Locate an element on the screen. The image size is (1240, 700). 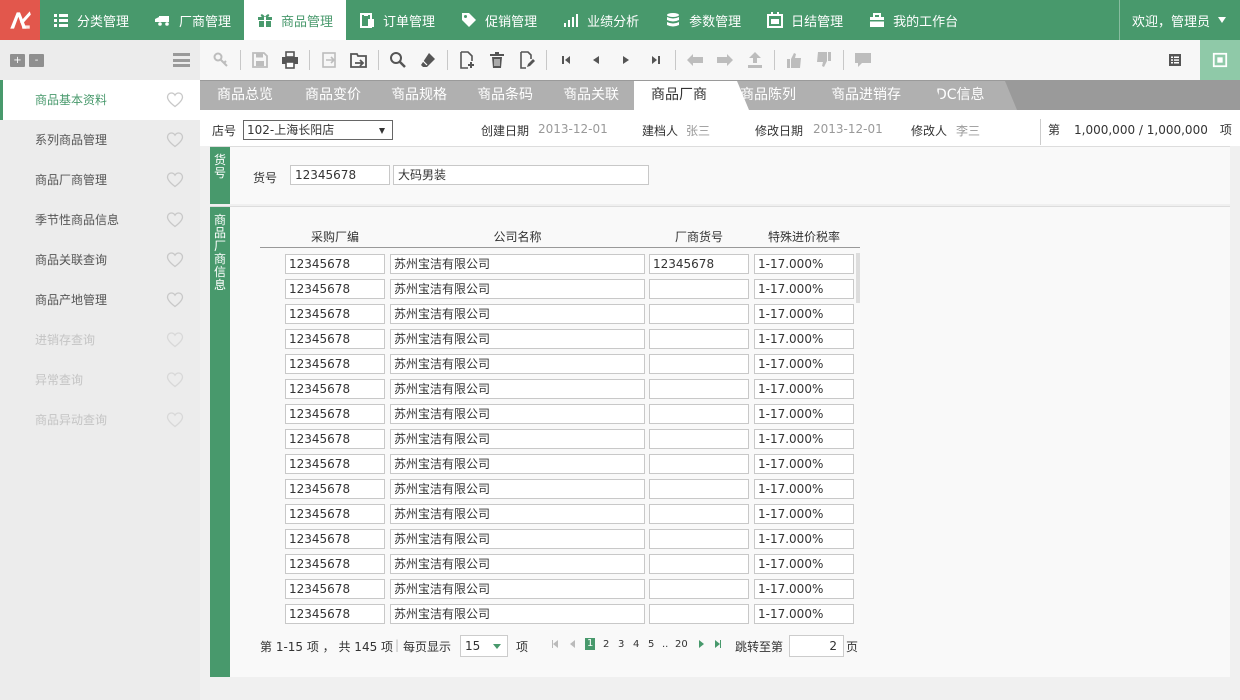
sidebar-item-5: 商品产地管理 is located at coordinates (100, 300).